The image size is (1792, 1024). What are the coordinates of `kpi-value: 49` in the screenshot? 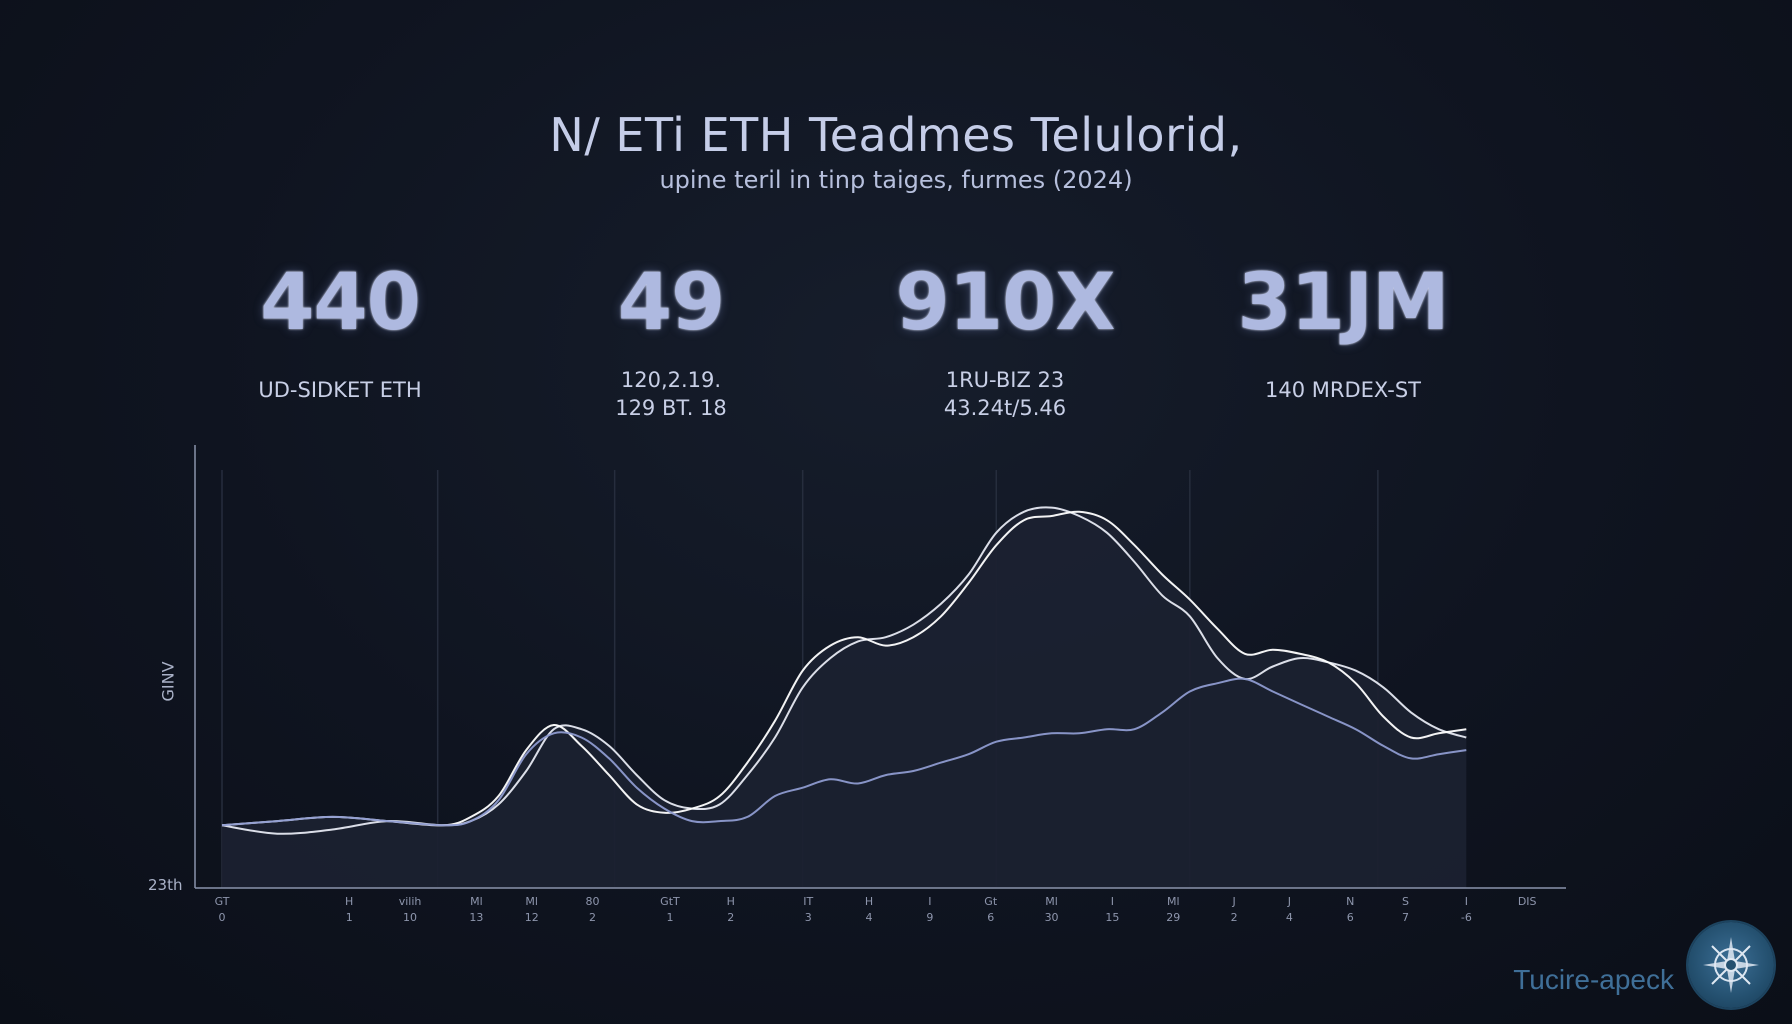 It's located at (671, 303).